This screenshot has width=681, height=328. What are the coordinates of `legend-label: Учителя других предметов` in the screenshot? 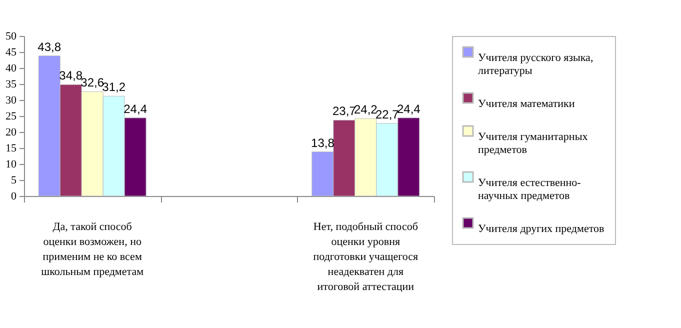 It's located at (541, 229).